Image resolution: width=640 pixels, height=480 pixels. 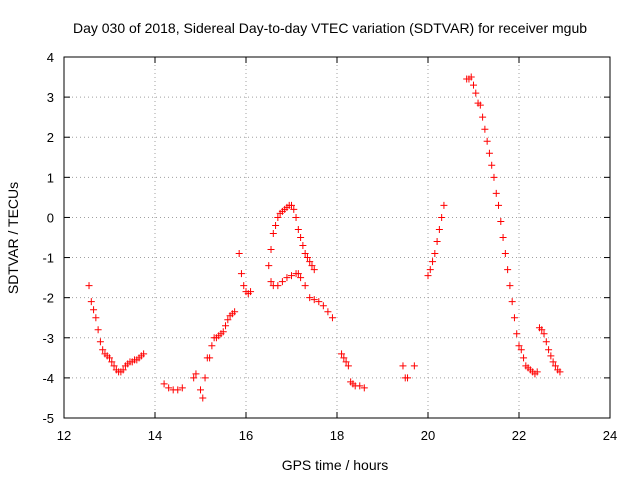 What do you see at coordinates (64, 435) in the screenshot?
I see `x-tick-label: 12` at bounding box center [64, 435].